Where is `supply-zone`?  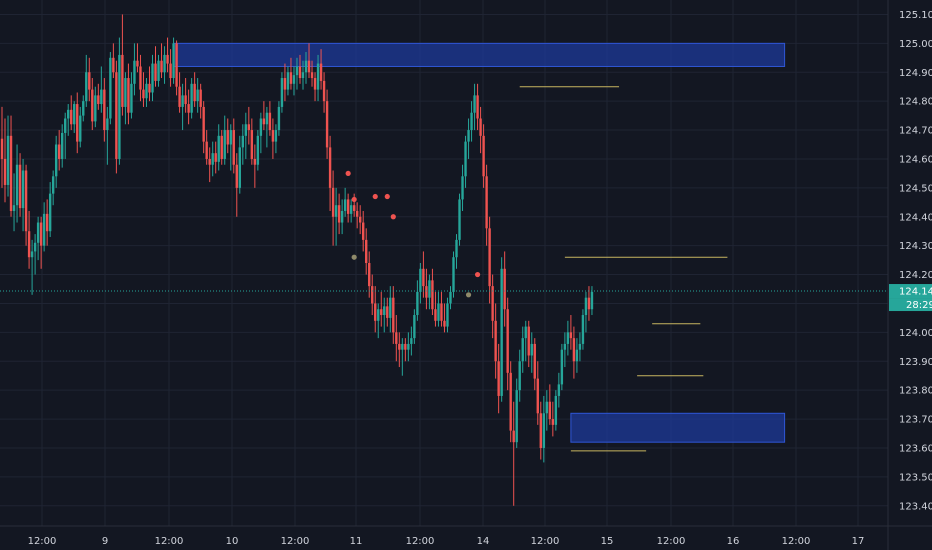
supply-zone is located at coordinates (479, 54).